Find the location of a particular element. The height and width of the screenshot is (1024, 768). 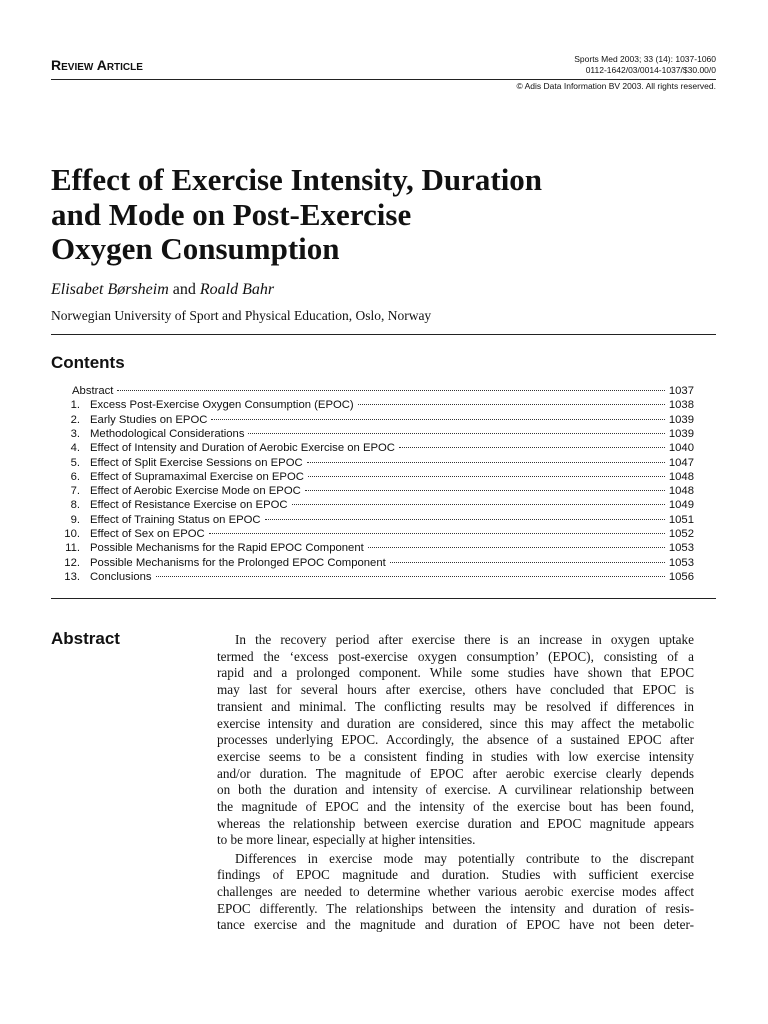

toc-title: Effect of Training Status on EPOC is located at coordinates (175, 519).